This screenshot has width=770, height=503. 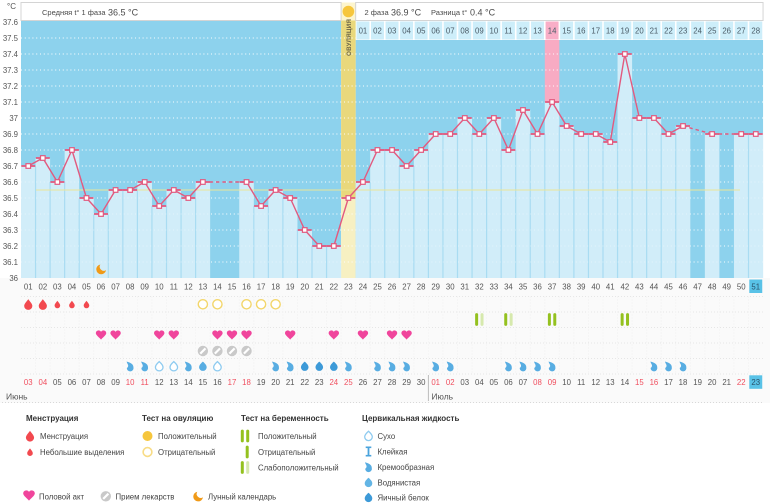 What do you see at coordinates (654, 287) in the screenshot?
I see `svg-text: 44` at bounding box center [654, 287].